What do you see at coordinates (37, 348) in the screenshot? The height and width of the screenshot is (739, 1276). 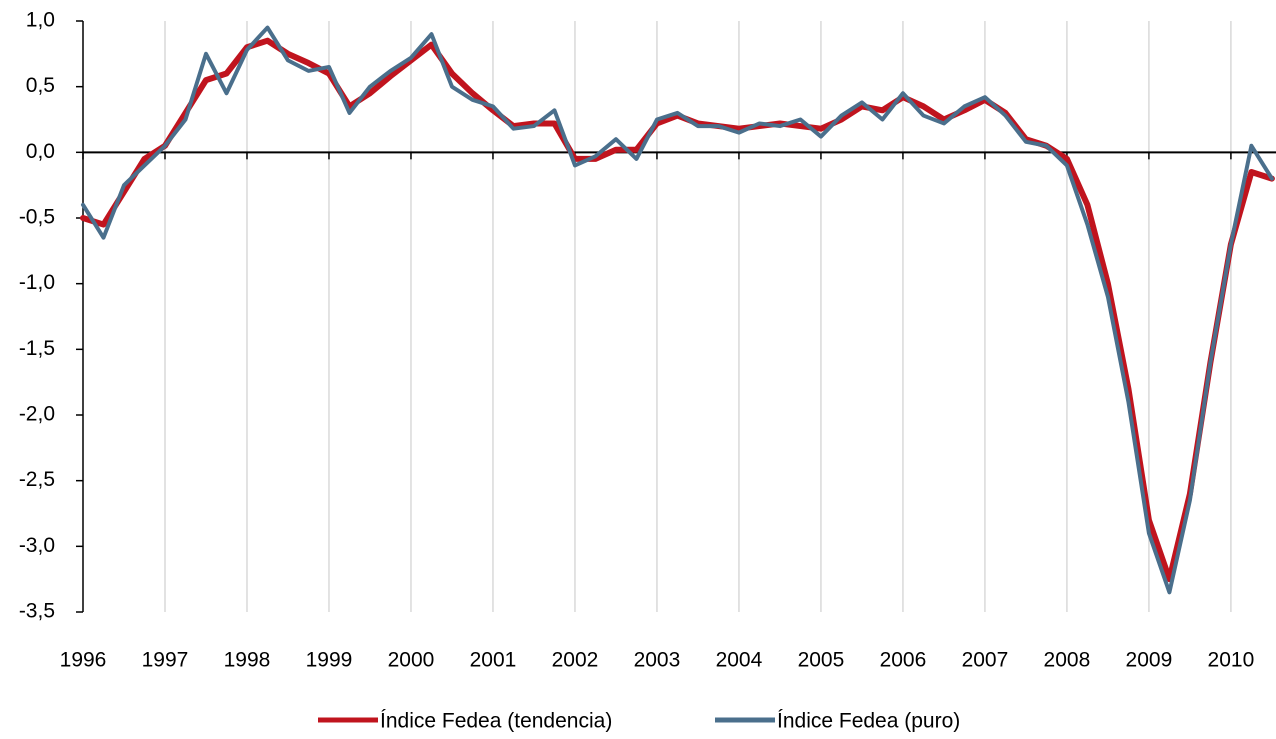 I see `y-tick-label: -1,5` at bounding box center [37, 348].